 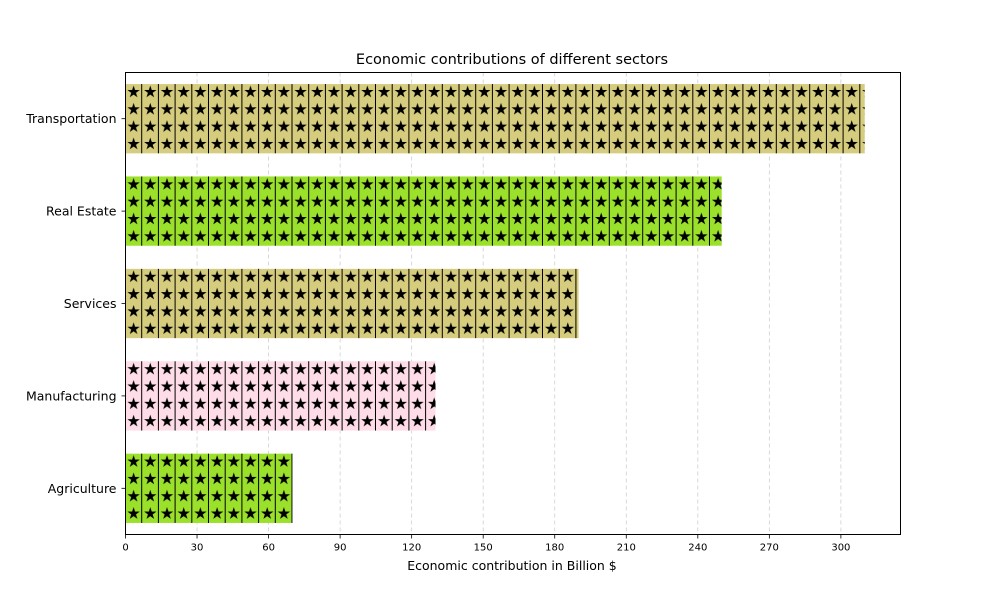 I want to click on x-tick-label: 30, so click(x=197, y=548).